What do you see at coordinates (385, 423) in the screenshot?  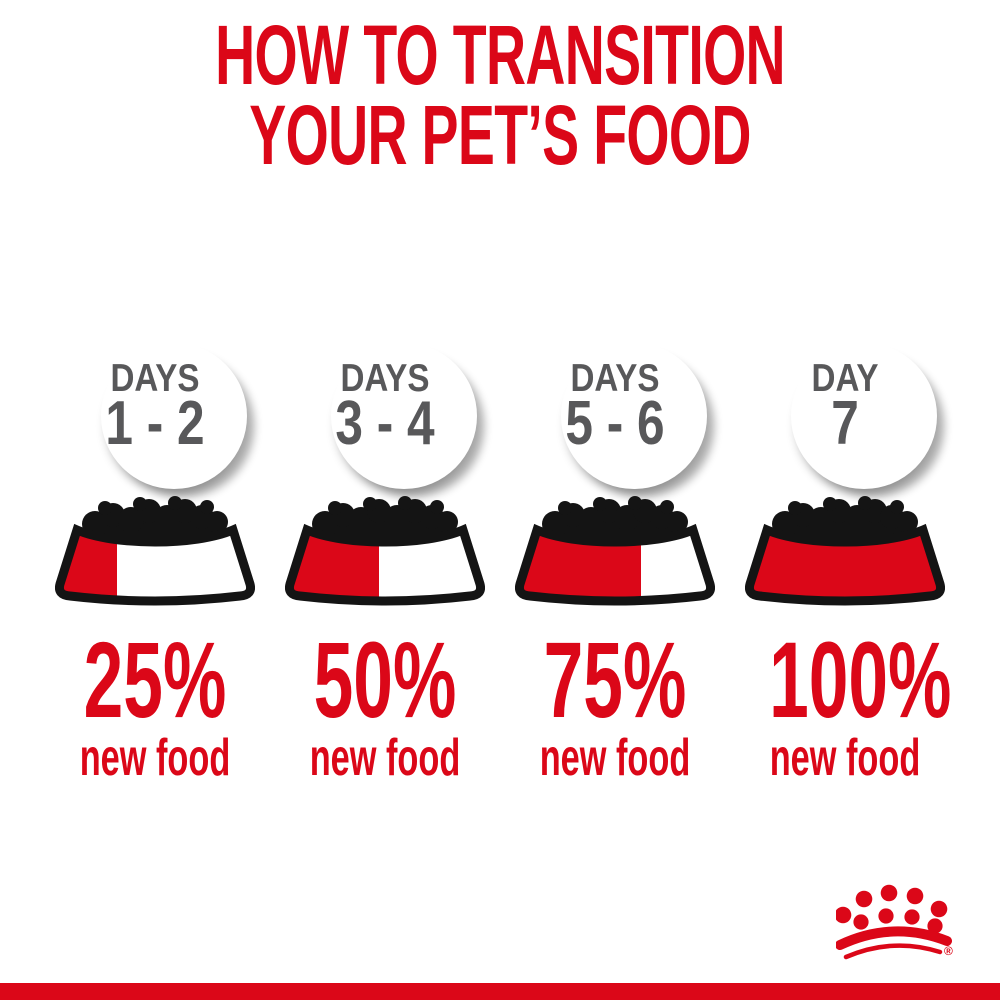 I see `day-range: 3 - 4` at bounding box center [385, 423].